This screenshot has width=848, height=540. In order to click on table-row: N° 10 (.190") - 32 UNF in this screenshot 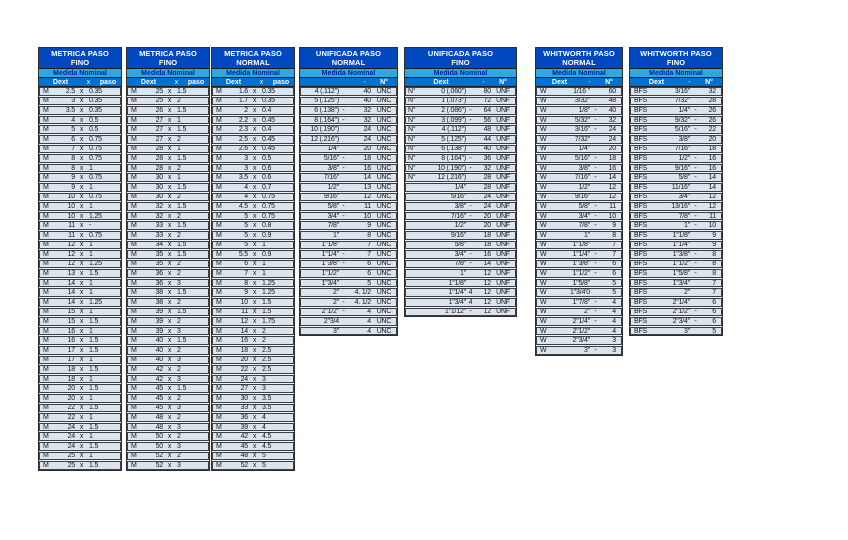, I will do `click(460, 168)`.